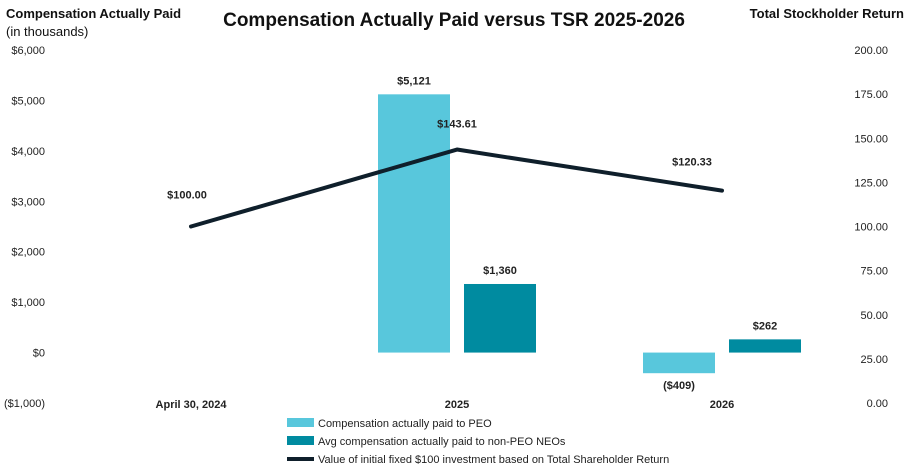  I want to click on left-axis-tick-label: $1,000, so click(28, 303).